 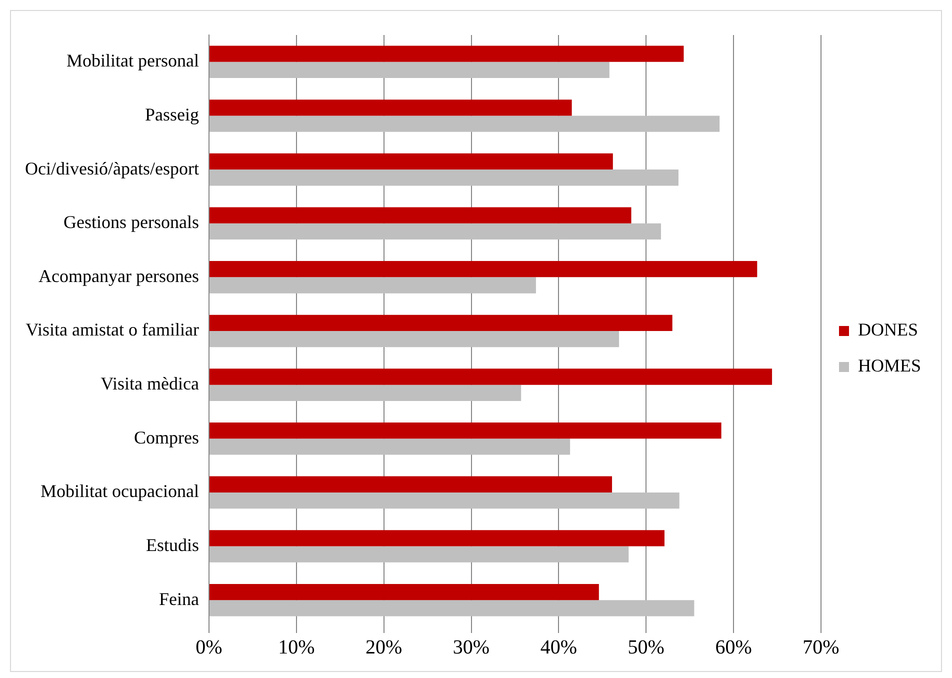 What do you see at coordinates (119, 491) in the screenshot?
I see `y-tick-label: Mobilitat ocupacional` at bounding box center [119, 491].